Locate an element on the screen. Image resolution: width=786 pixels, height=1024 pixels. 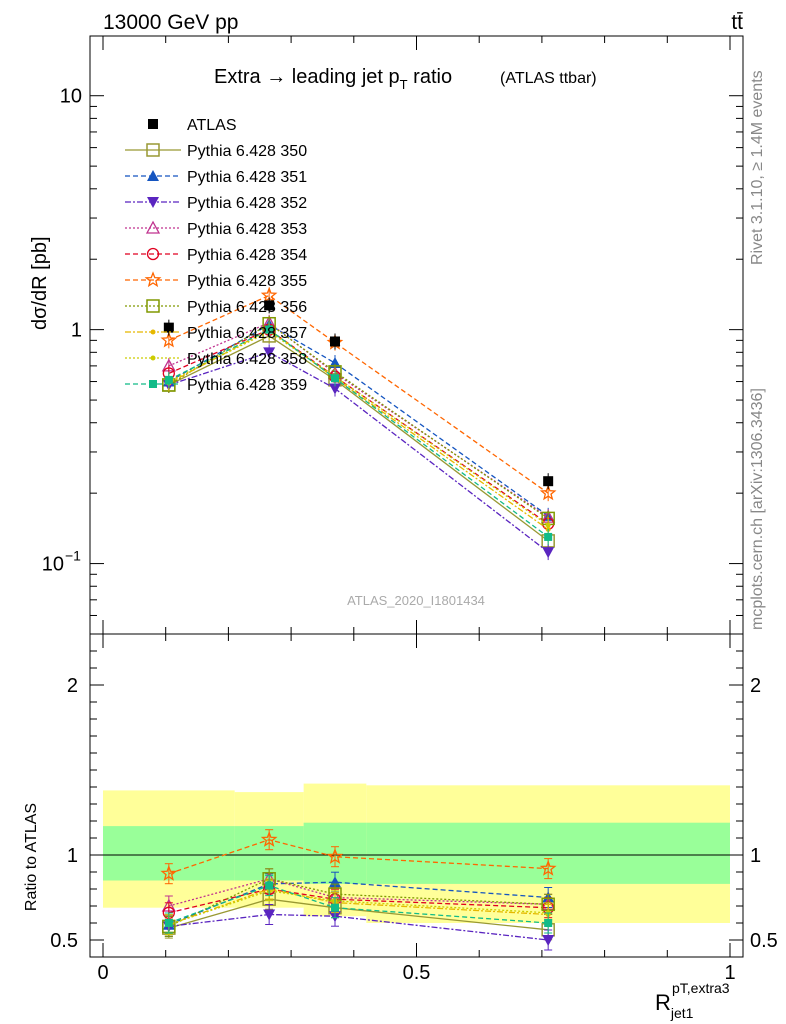
chart-title-note: (ATLAS ttbar) is located at coordinates (548, 78).